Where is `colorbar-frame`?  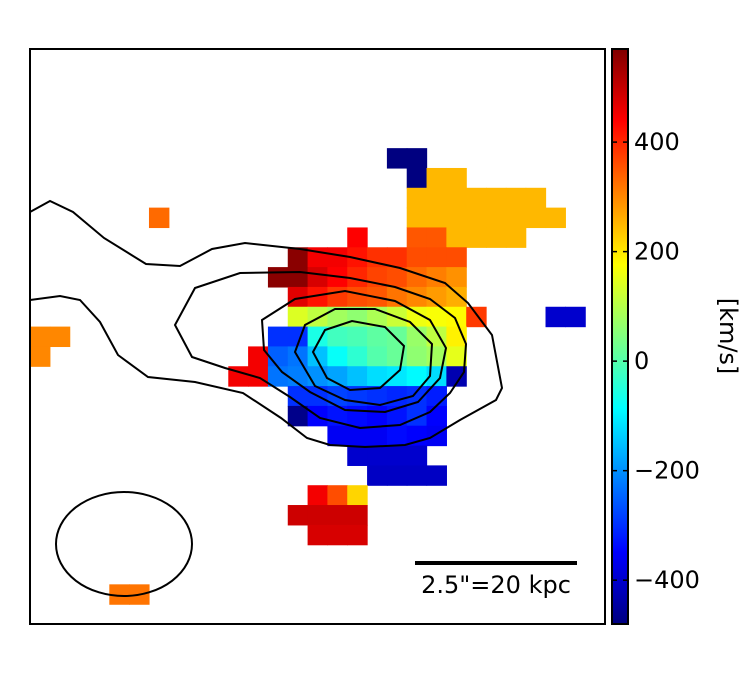
colorbar-frame is located at coordinates (620, 336).